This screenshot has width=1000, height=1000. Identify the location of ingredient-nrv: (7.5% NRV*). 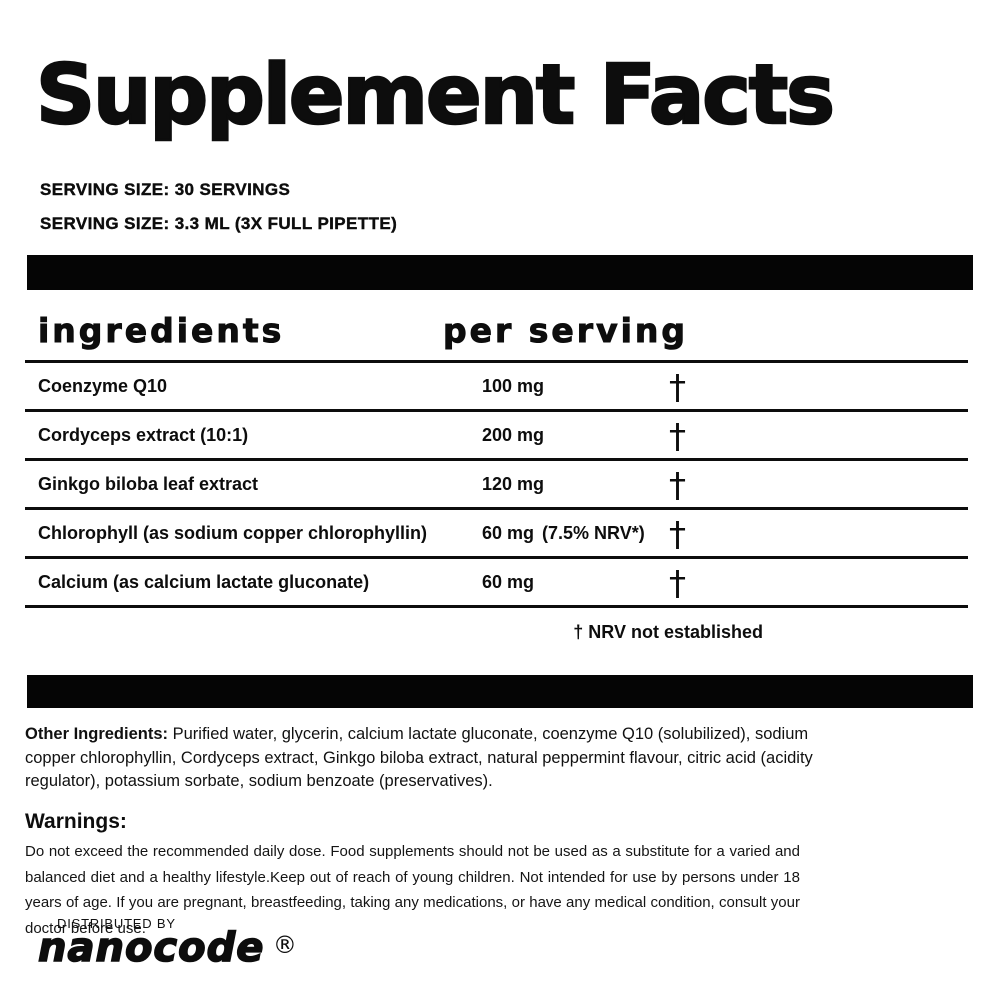
(593, 532).